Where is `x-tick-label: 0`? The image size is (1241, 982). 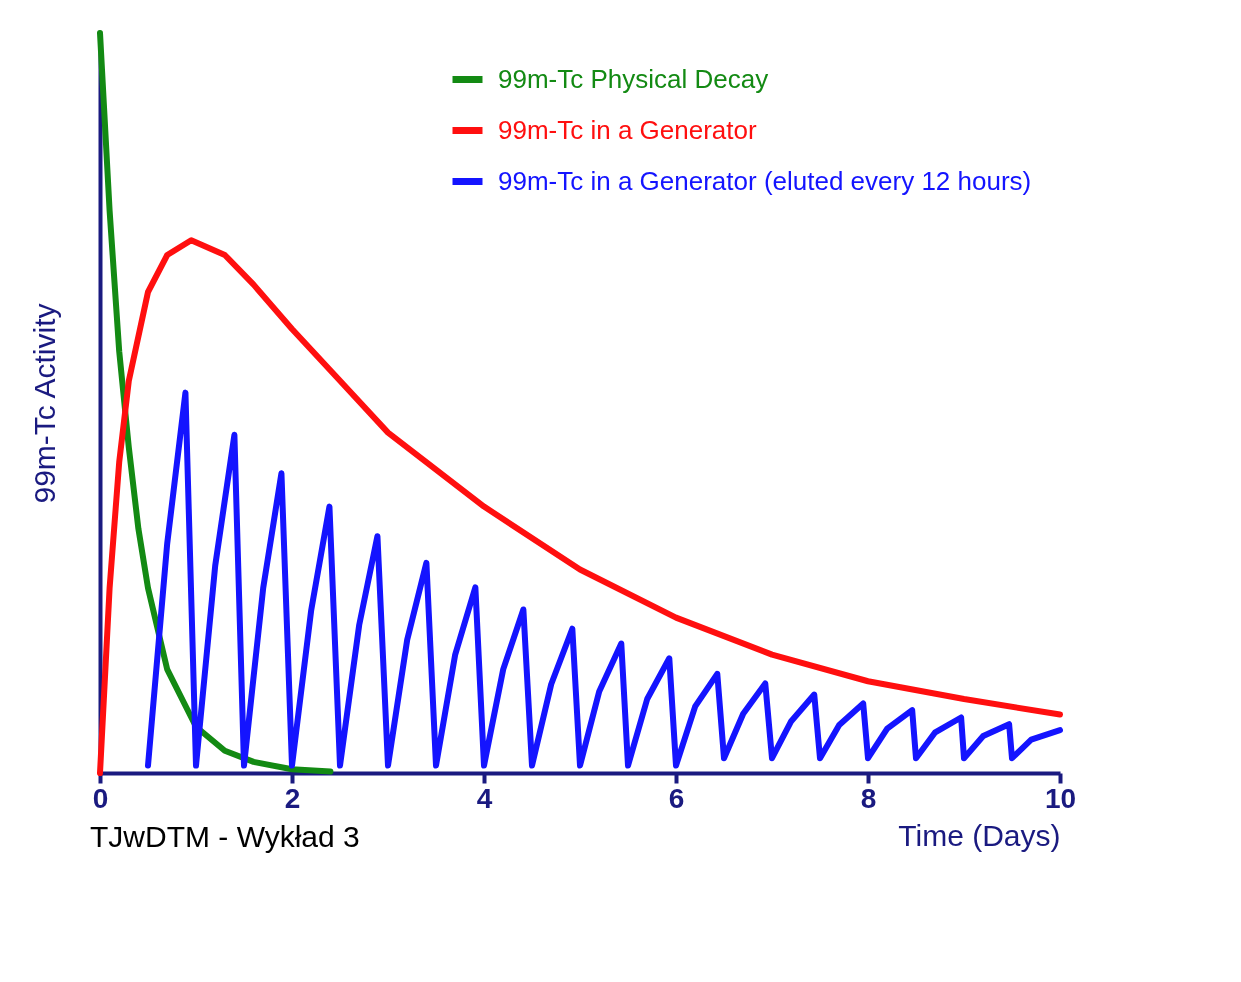 x-tick-label: 0 is located at coordinates (100, 798).